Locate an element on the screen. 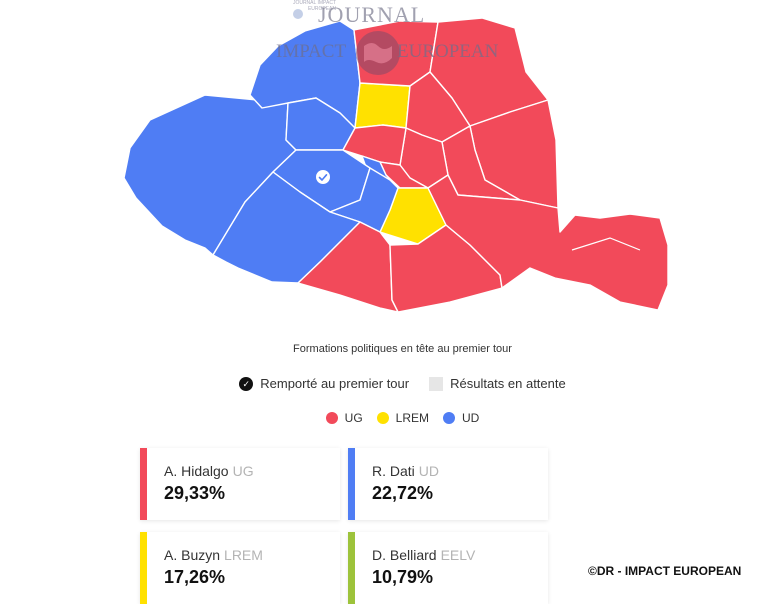 The image size is (777, 604). candidate-name-line: R. Dati UD is located at coordinates (405, 471).